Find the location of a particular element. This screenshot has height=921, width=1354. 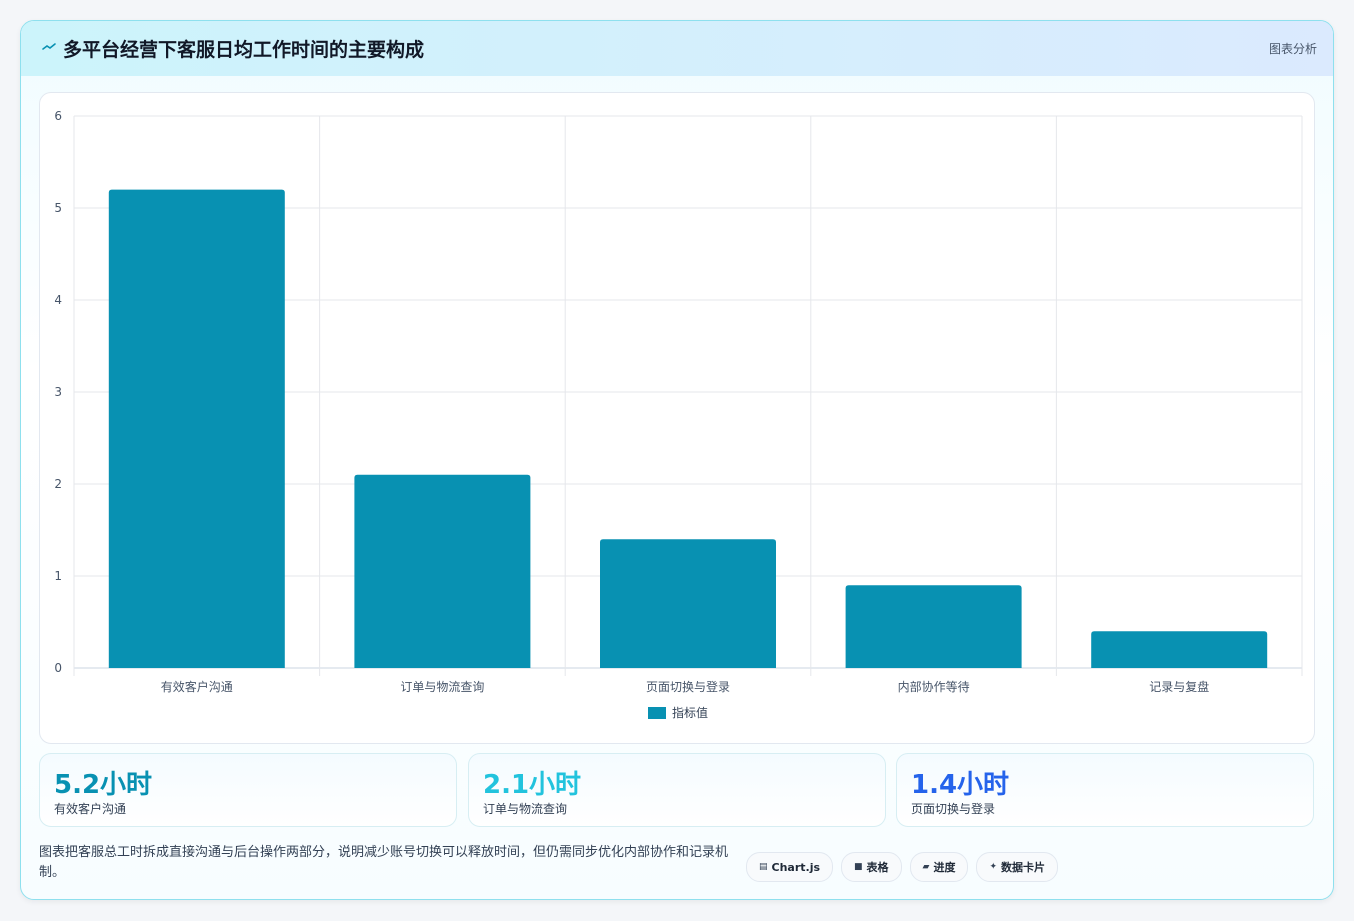

chip-data-cards: ✦ 数据卡片 is located at coordinates (1017, 867).